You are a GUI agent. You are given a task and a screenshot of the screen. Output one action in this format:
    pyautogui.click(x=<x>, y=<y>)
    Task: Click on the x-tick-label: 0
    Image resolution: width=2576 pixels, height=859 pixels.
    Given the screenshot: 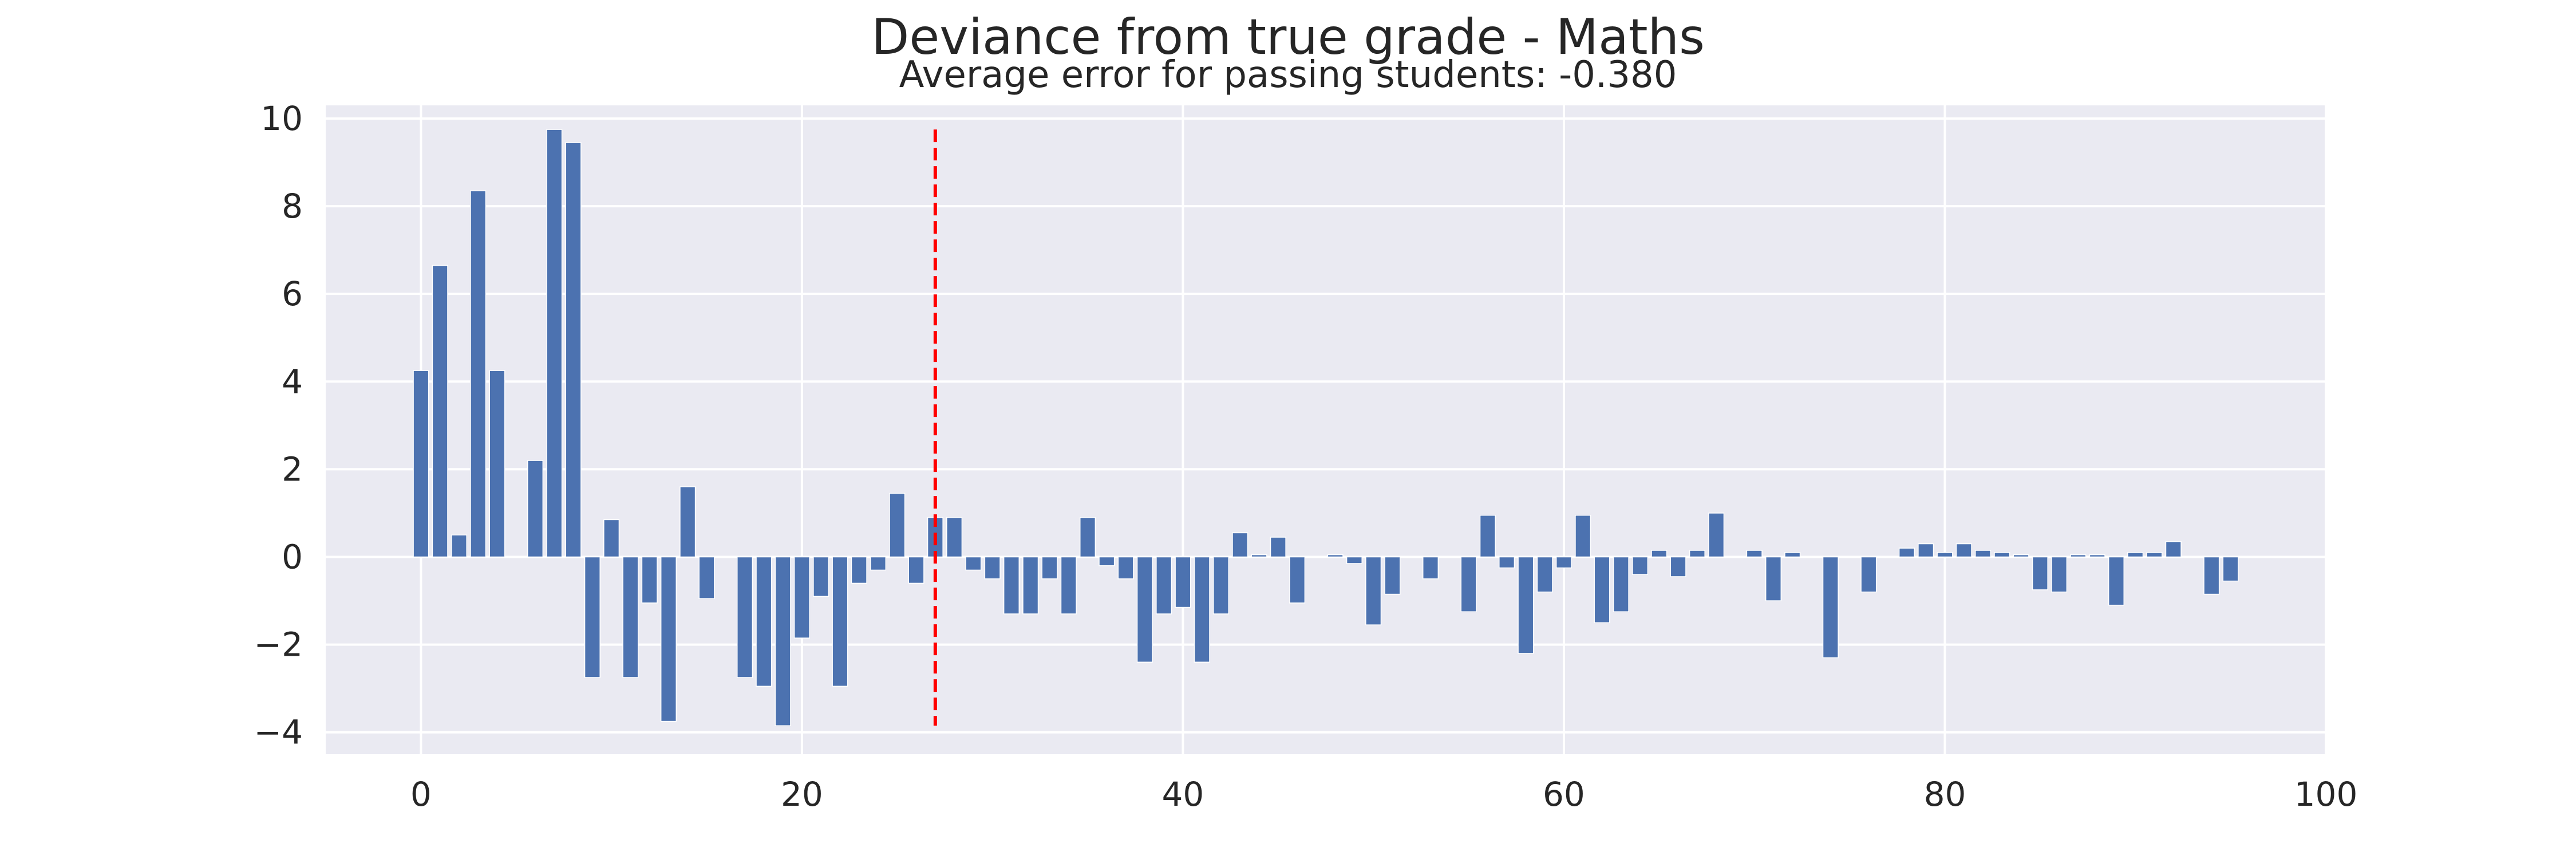 What is the action you would take?
    pyautogui.click(x=421, y=794)
    